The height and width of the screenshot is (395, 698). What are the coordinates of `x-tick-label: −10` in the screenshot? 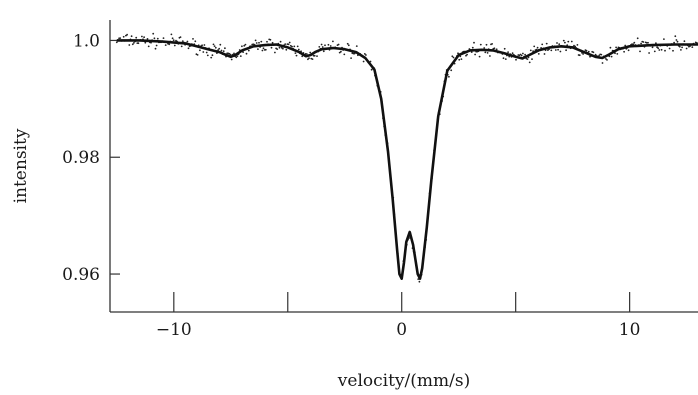 It's located at (174, 330).